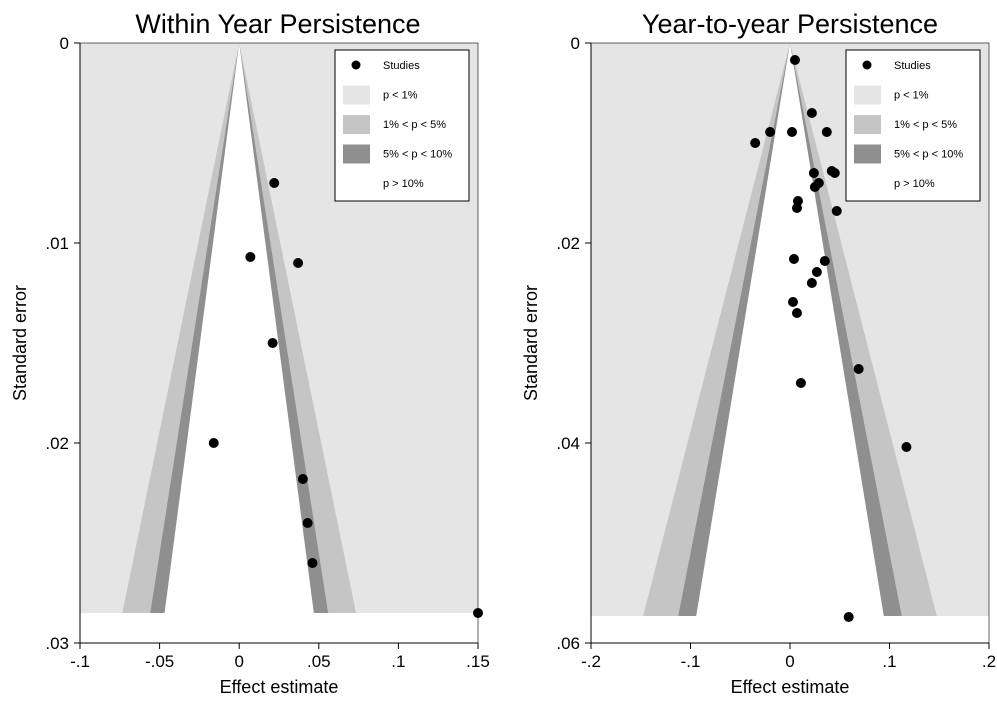 This screenshot has width=997, height=704. Describe the element at coordinates (478, 661) in the screenshot. I see `x-tick-label: .15` at that location.